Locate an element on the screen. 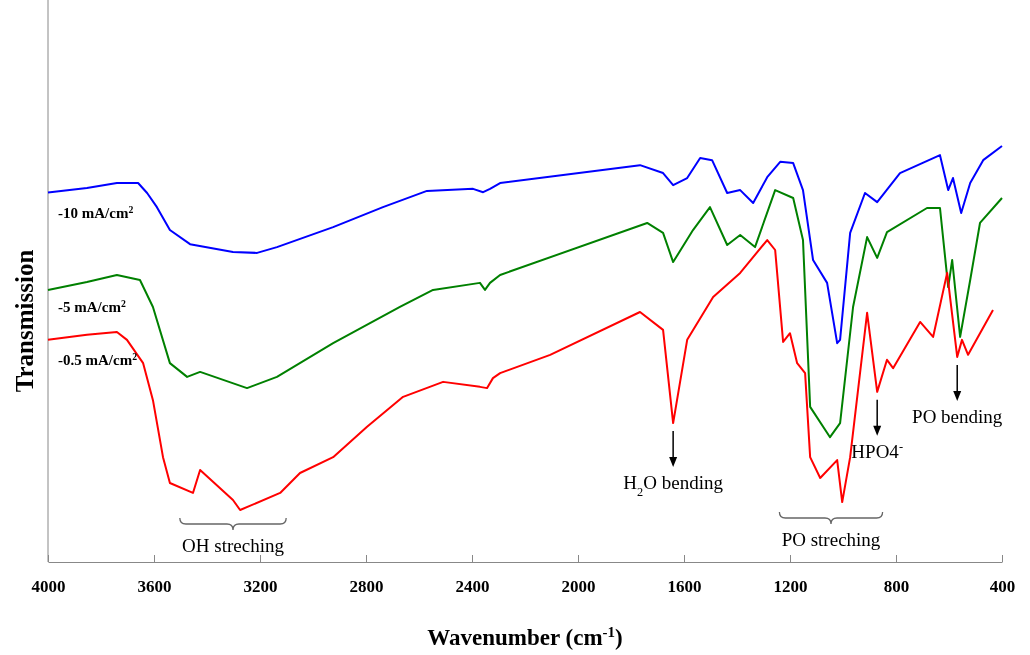 The image size is (1030, 655). x-tick-label: 2000 is located at coordinates (578, 587).